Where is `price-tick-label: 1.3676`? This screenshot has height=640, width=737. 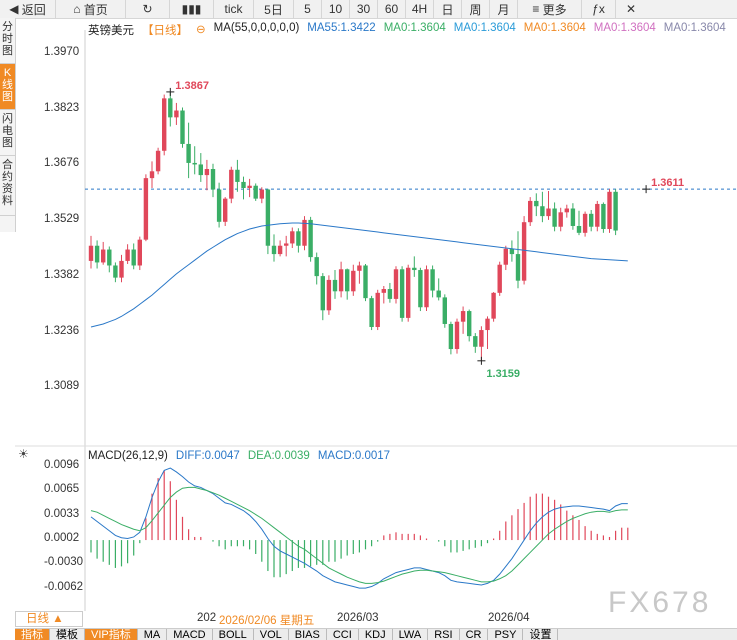
price-tick-label: 1.3676 is located at coordinates (62, 163).